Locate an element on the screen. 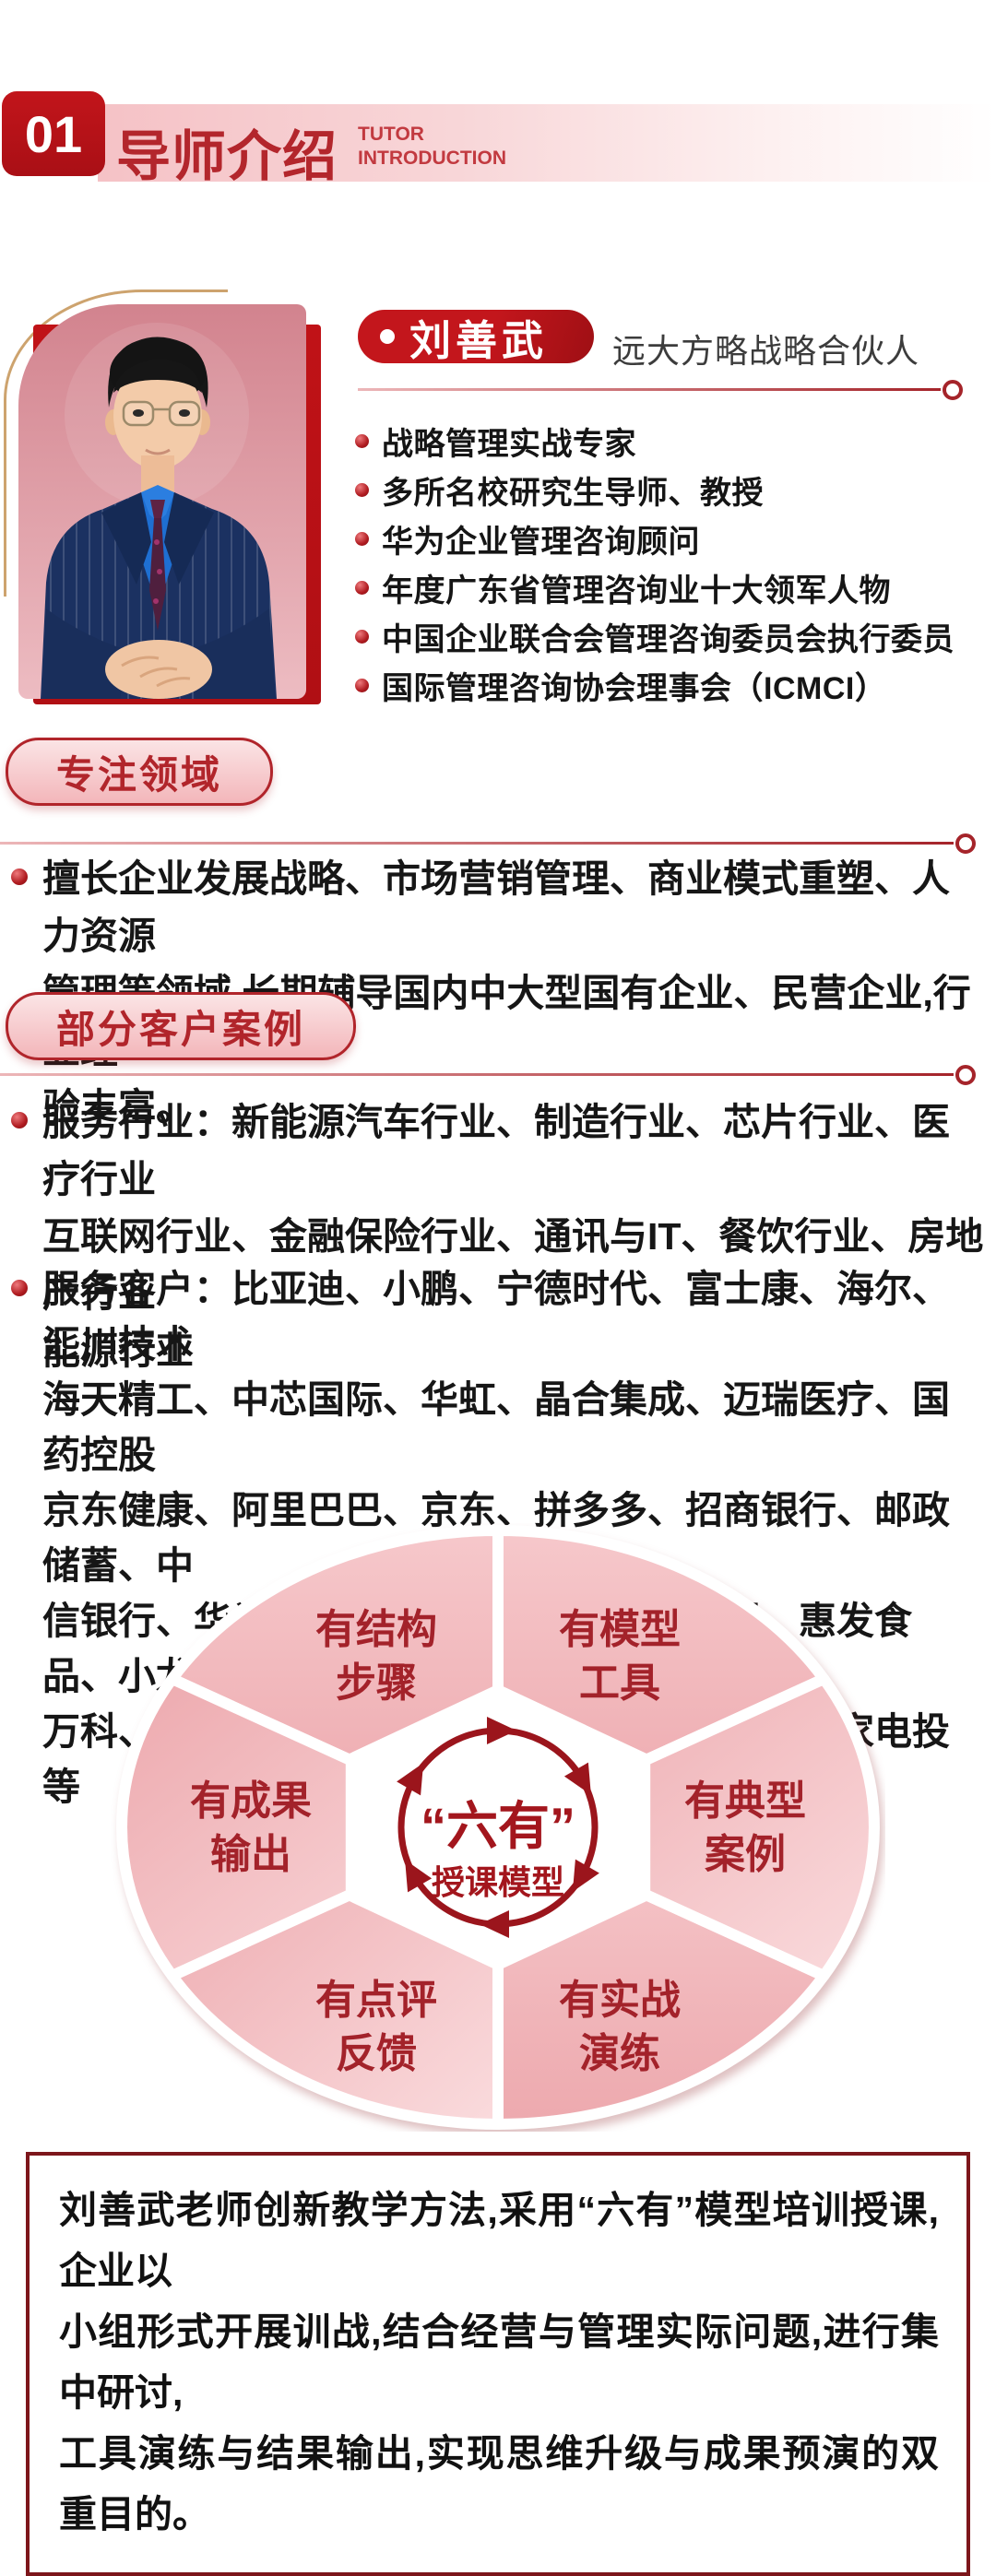 The image size is (996, 2576). list-item: 华为企业管理咨询顾问 is located at coordinates (654, 538).